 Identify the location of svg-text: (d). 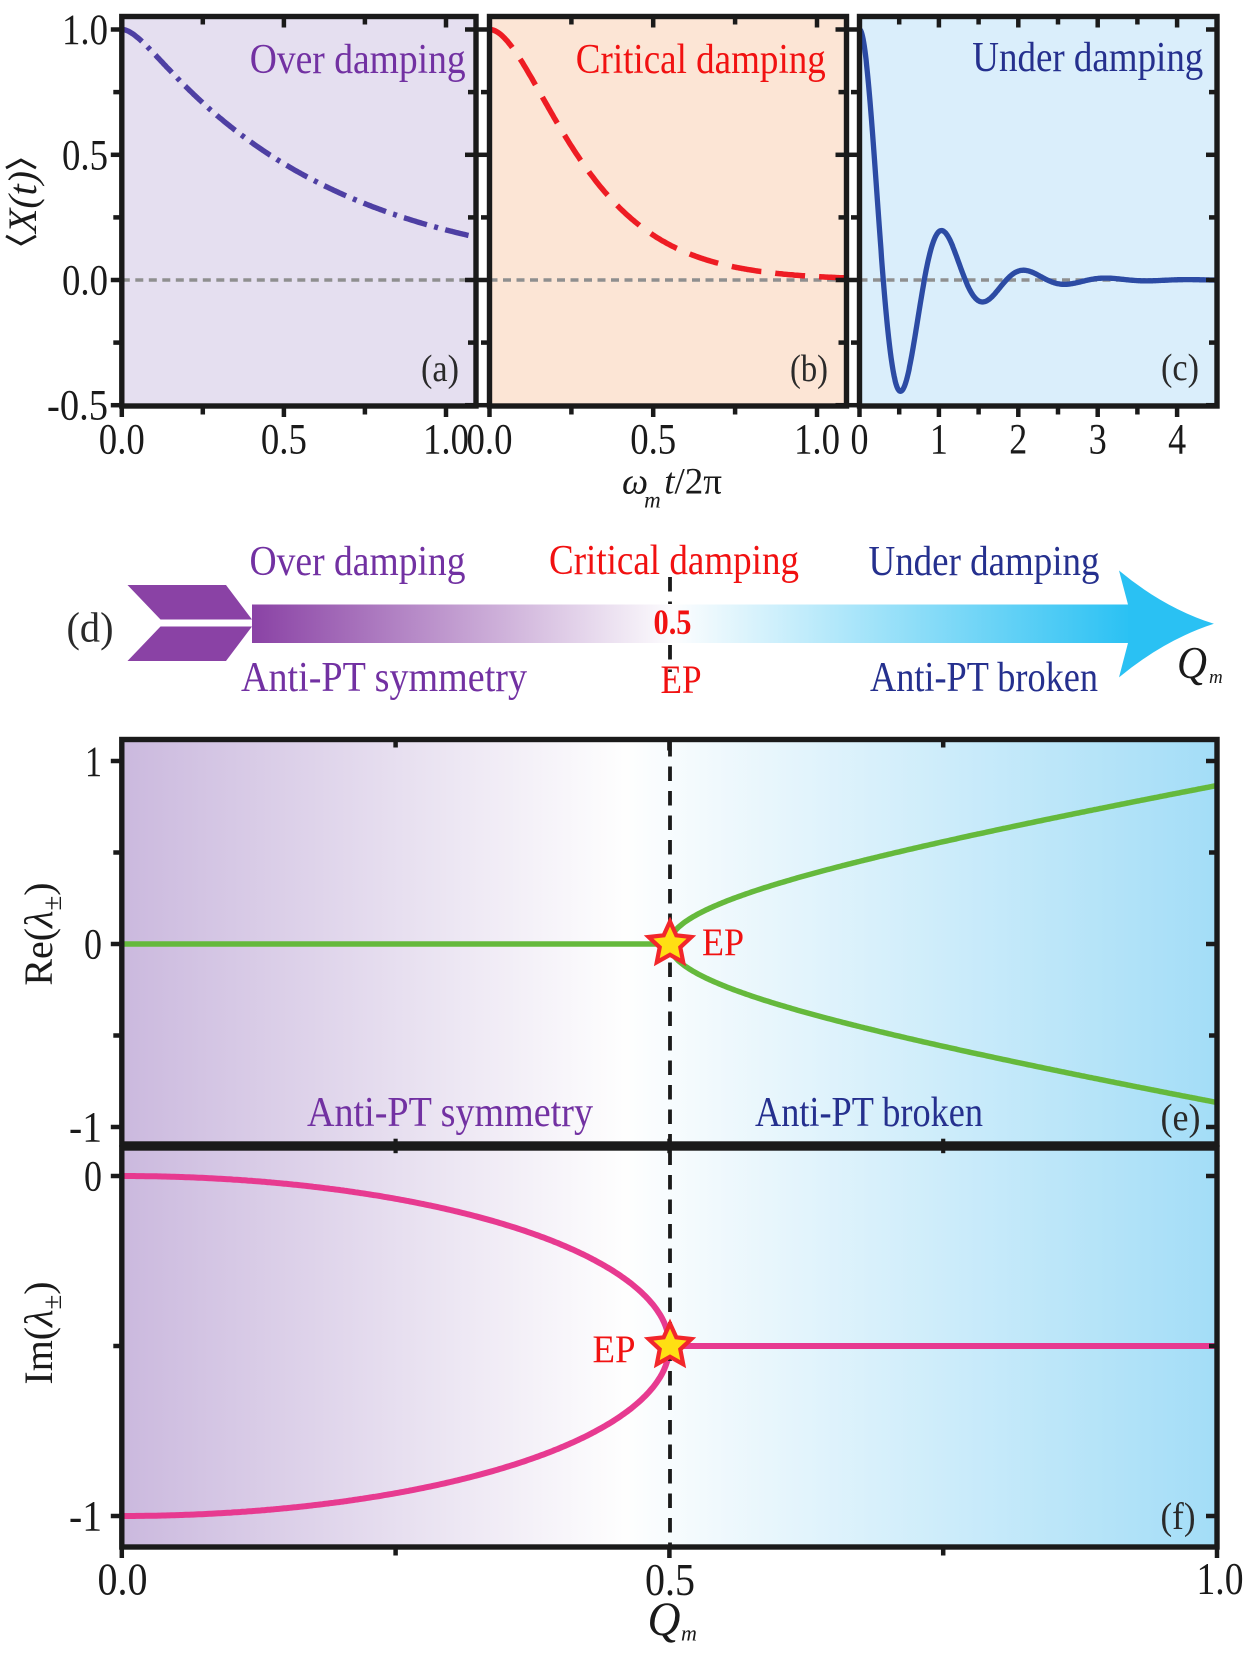
(90, 629).